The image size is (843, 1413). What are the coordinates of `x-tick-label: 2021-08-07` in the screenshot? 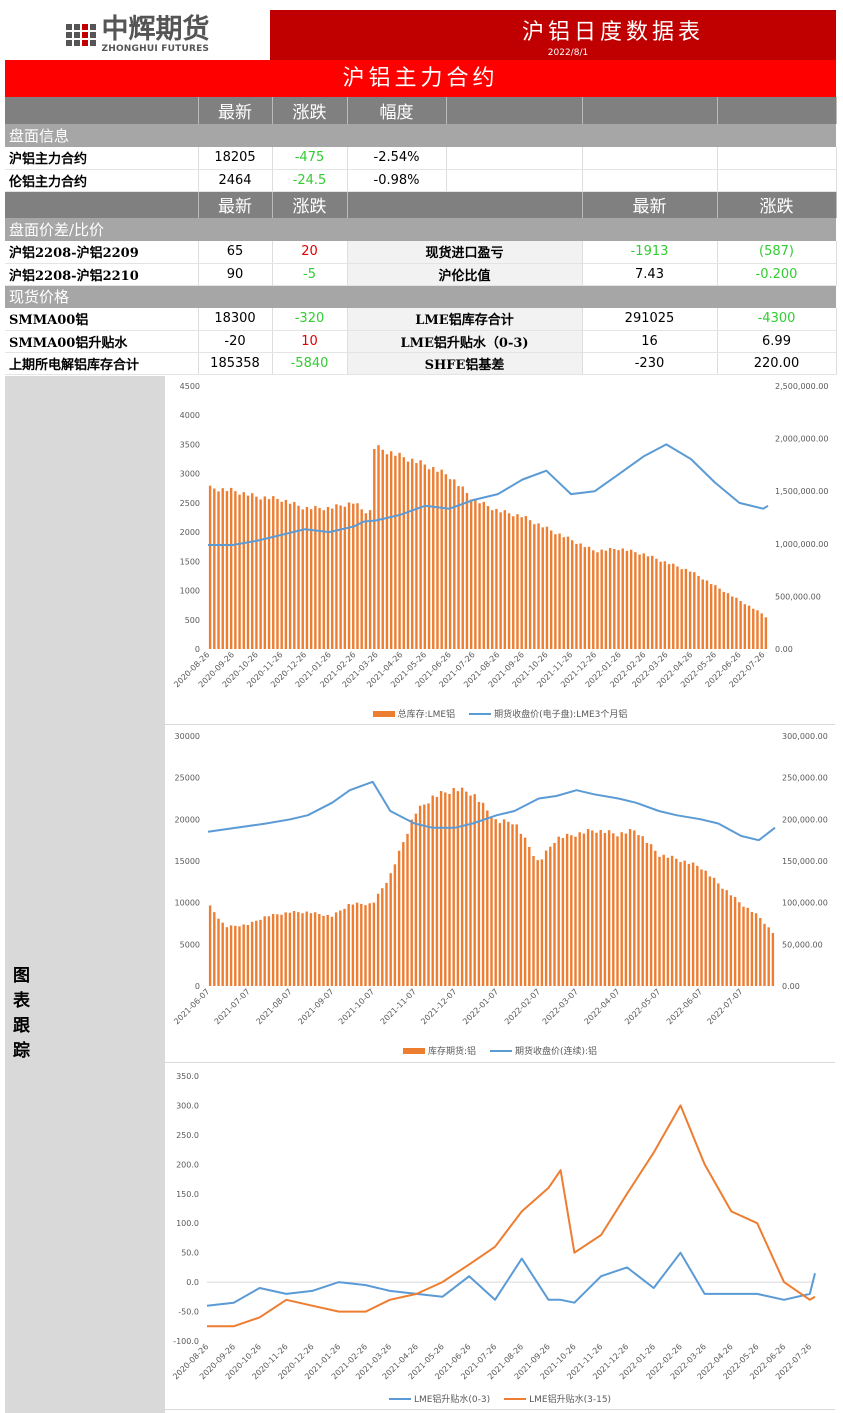 It's located at (274, 1006).